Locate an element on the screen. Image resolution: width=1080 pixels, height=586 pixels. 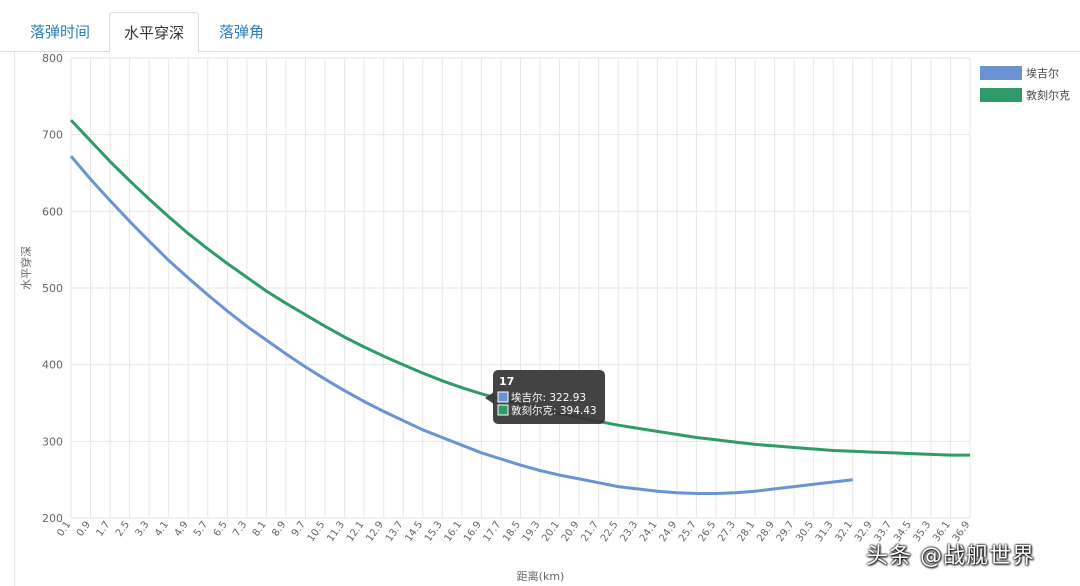
y-tick-label: 400 is located at coordinates (52, 365).